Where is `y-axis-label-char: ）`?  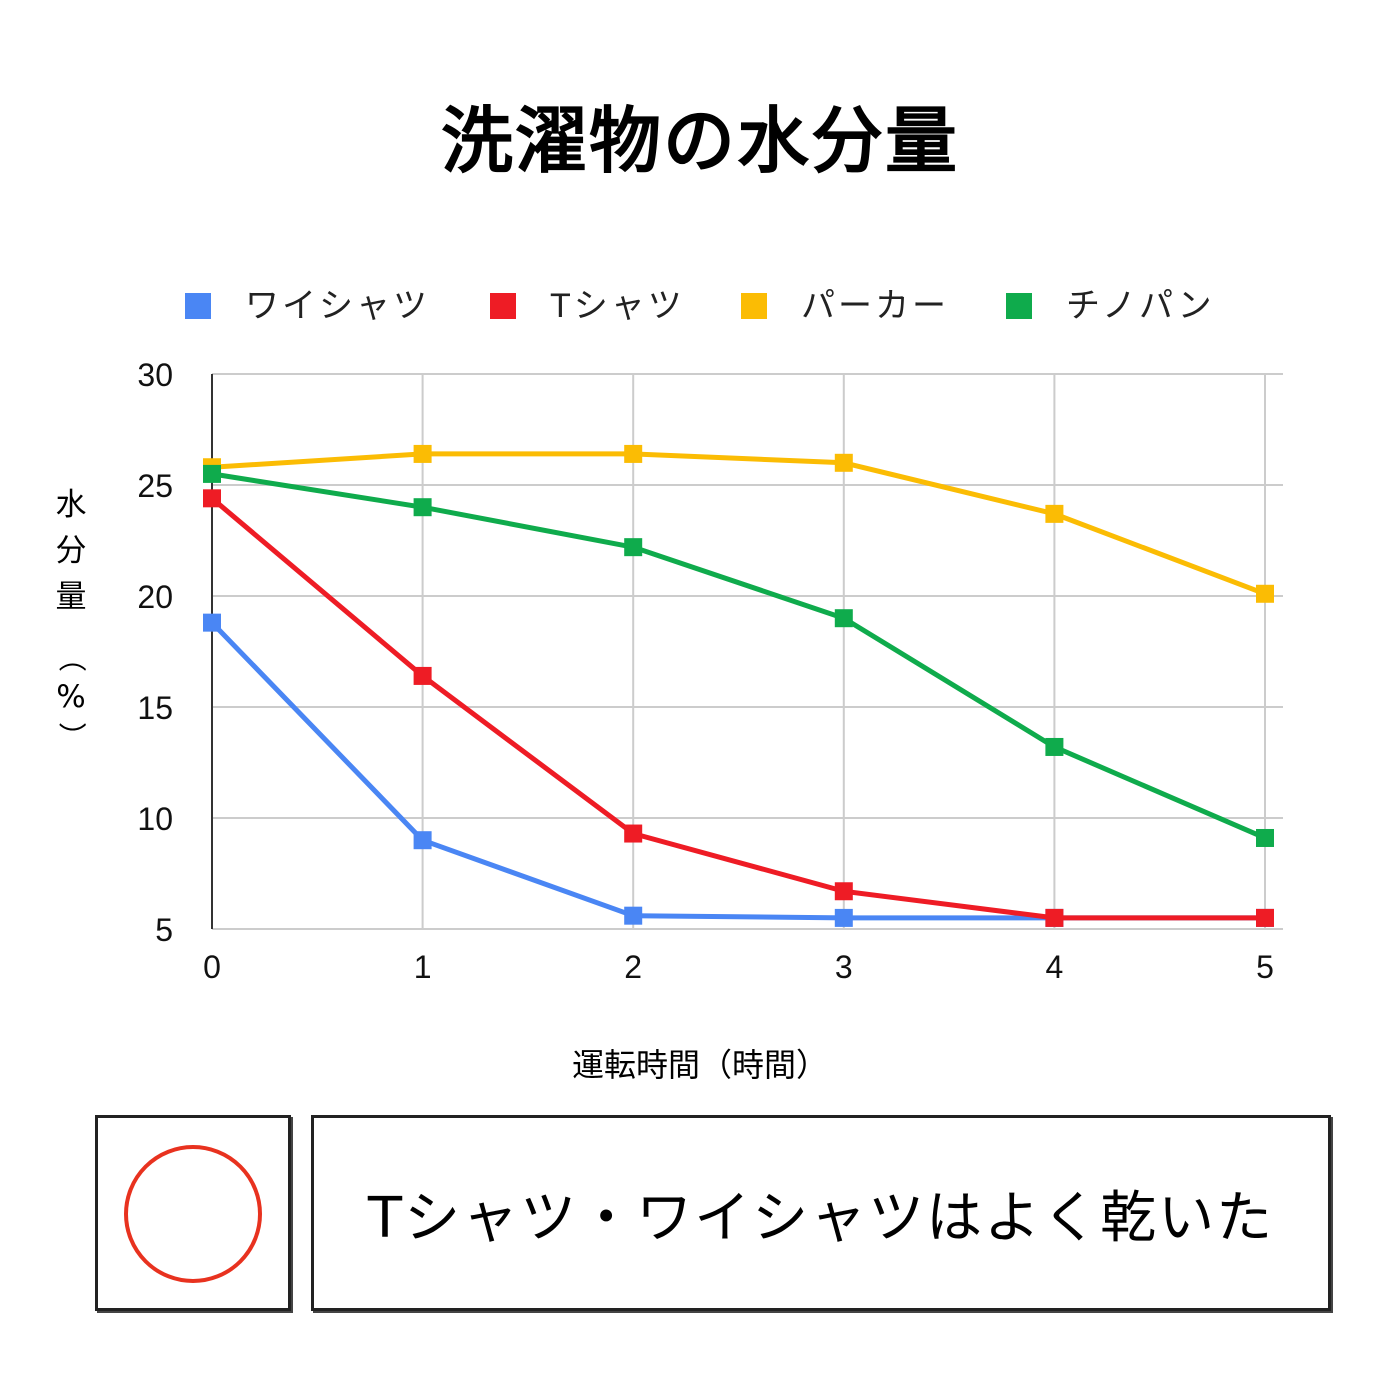
y-axis-label-char: ） is located at coordinates (71, 735).